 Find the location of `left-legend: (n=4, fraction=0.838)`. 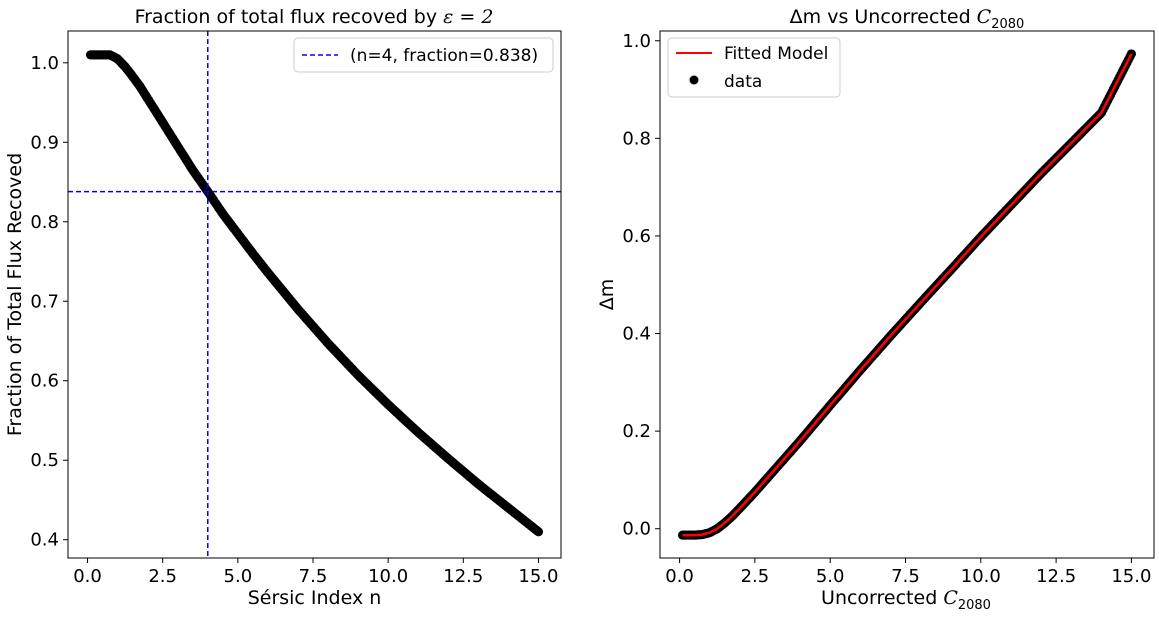

left-legend: (n=4, fraction=0.838) is located at coordinates (423, 55).